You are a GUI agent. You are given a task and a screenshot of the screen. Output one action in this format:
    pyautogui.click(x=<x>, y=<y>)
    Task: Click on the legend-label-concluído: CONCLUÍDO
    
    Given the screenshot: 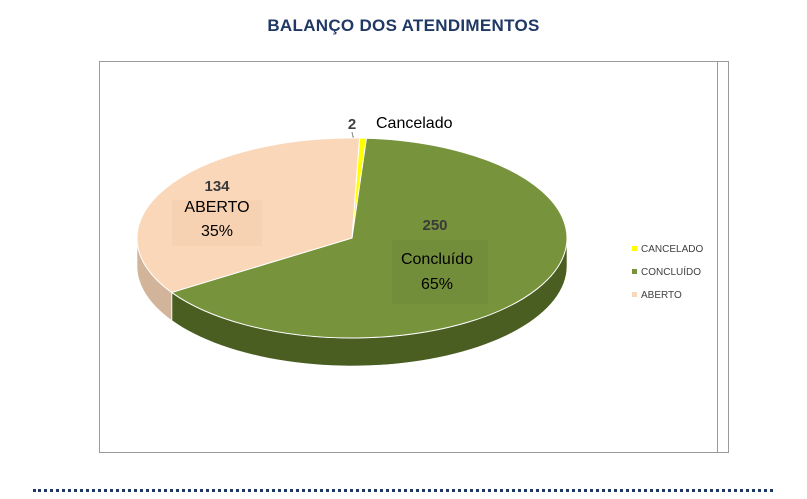 What is the action you would take?
    pyautogui.click(x=671, y=271)
    